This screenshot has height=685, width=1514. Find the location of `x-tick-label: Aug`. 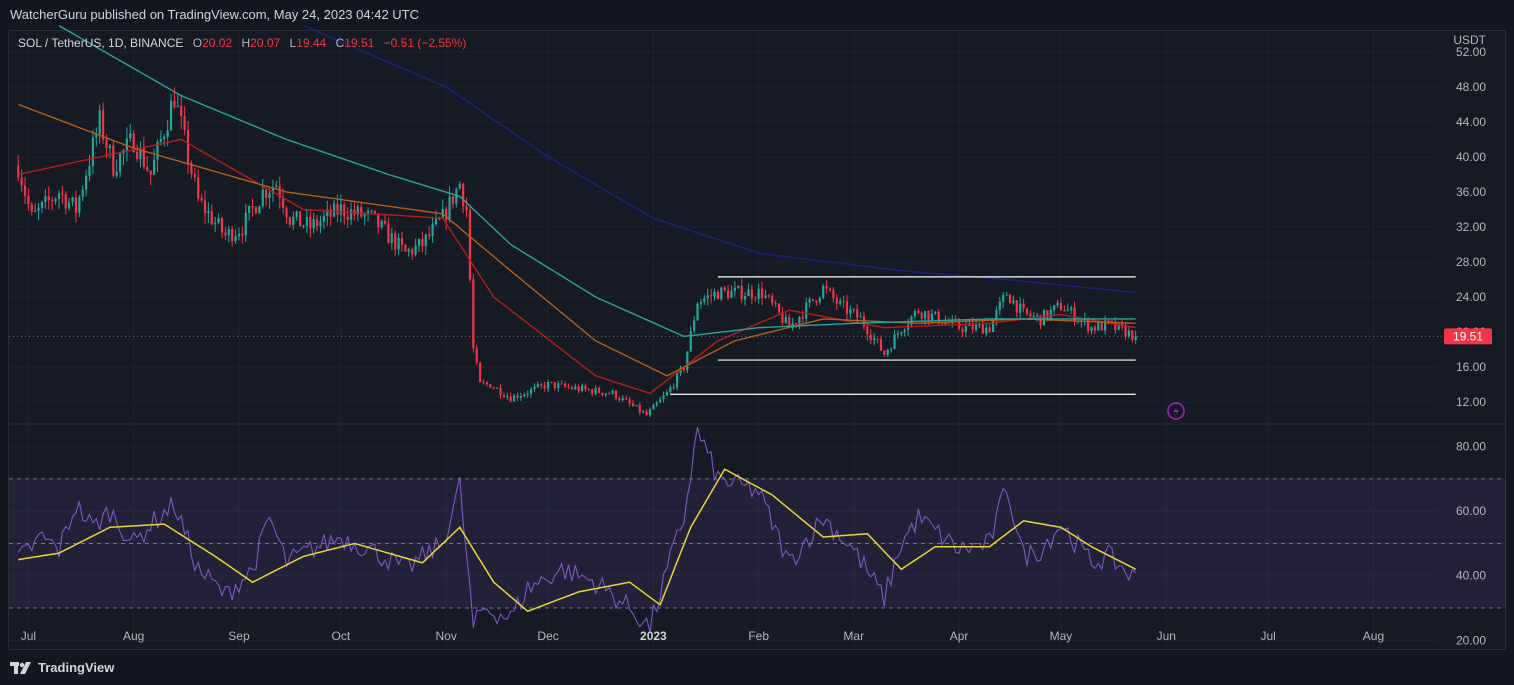

x-tick-label: Aug is located at coordinates (133, 636).